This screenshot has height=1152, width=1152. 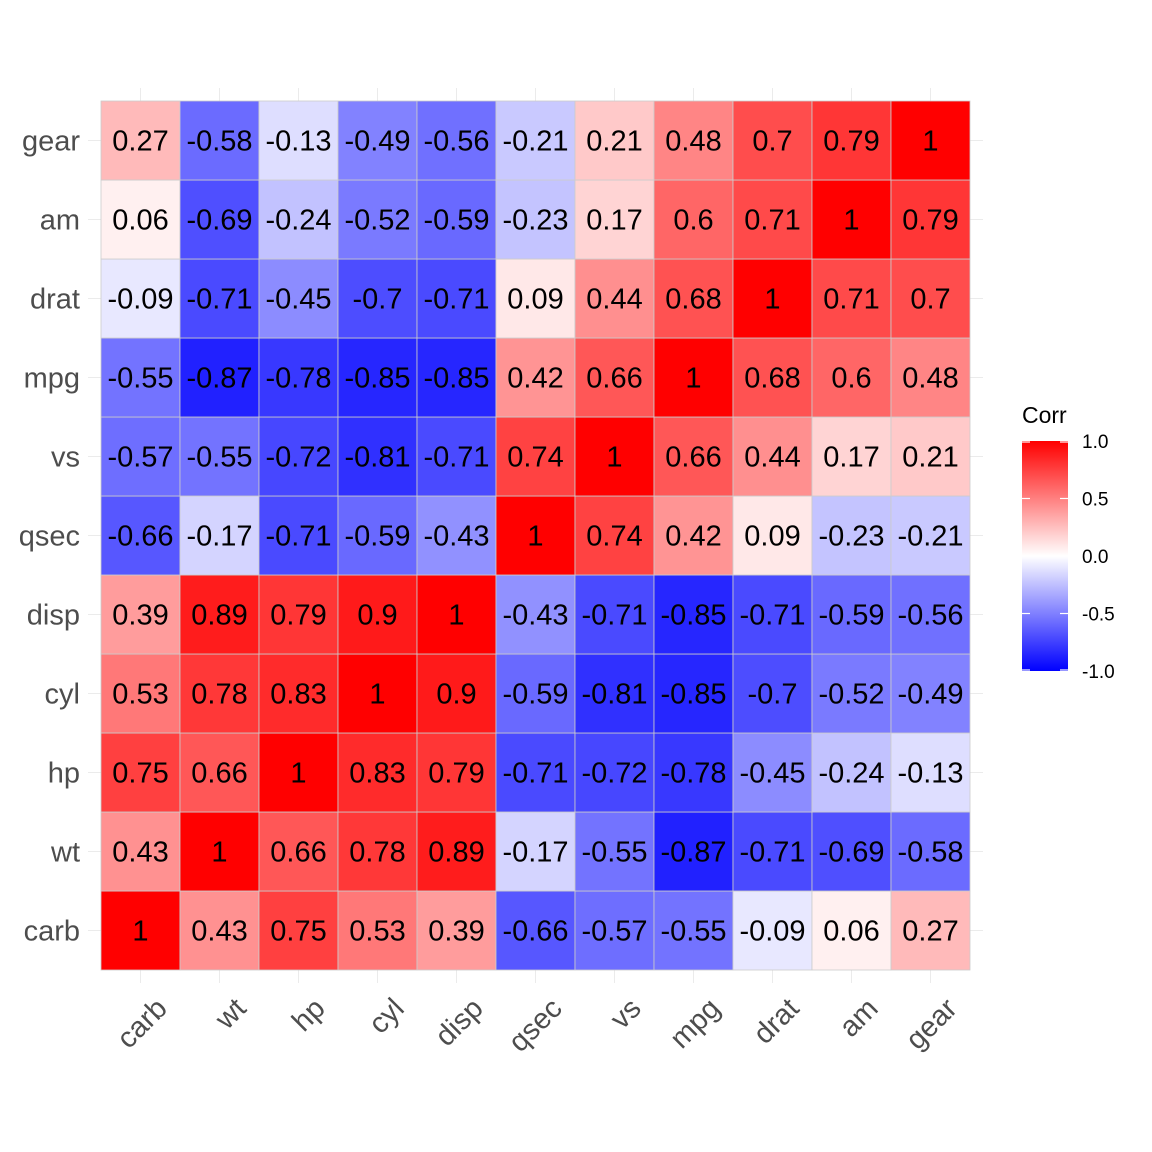 I want to click on heatmap-cell-mpg-mpg, so click(x=693, y=377).